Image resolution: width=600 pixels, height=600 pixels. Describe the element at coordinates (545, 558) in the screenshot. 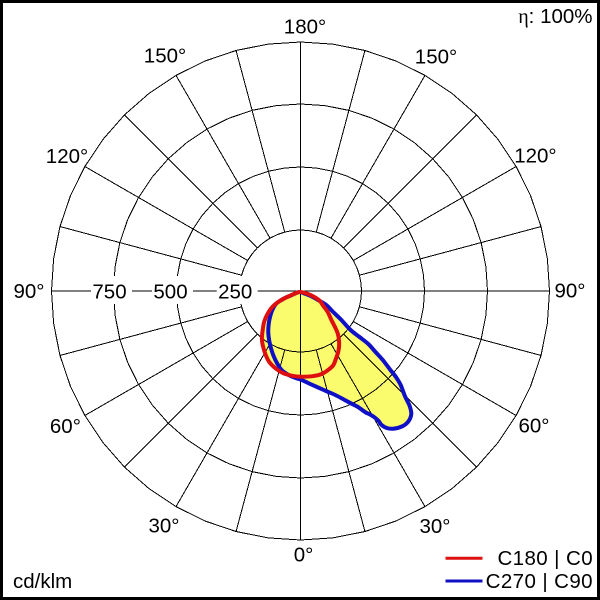

I see `svg-text: C180 | C0` at that location.